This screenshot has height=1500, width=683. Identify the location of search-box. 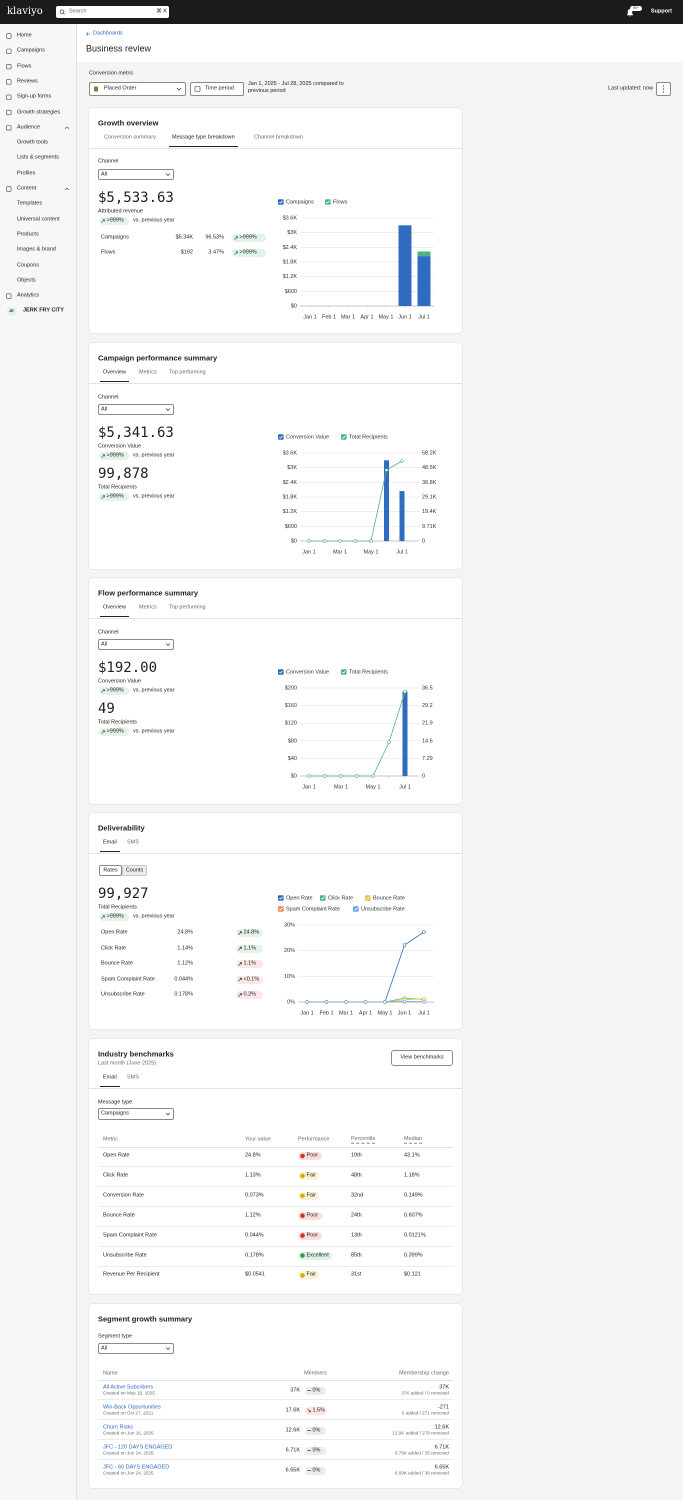
(112, 12).